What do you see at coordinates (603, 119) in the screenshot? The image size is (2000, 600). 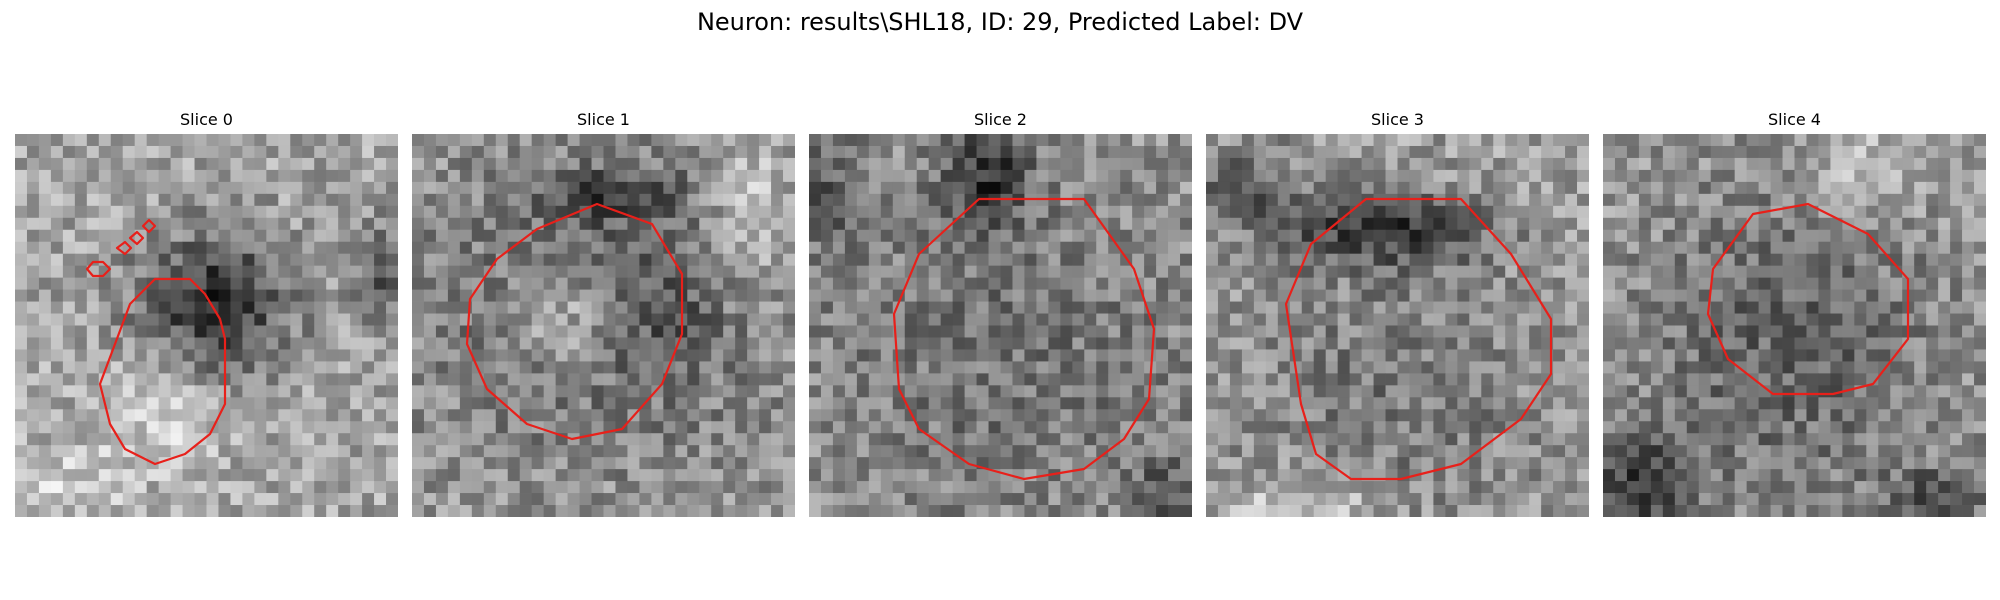 I see `slice-title: Slice 1` at bounding box center [603, 119].